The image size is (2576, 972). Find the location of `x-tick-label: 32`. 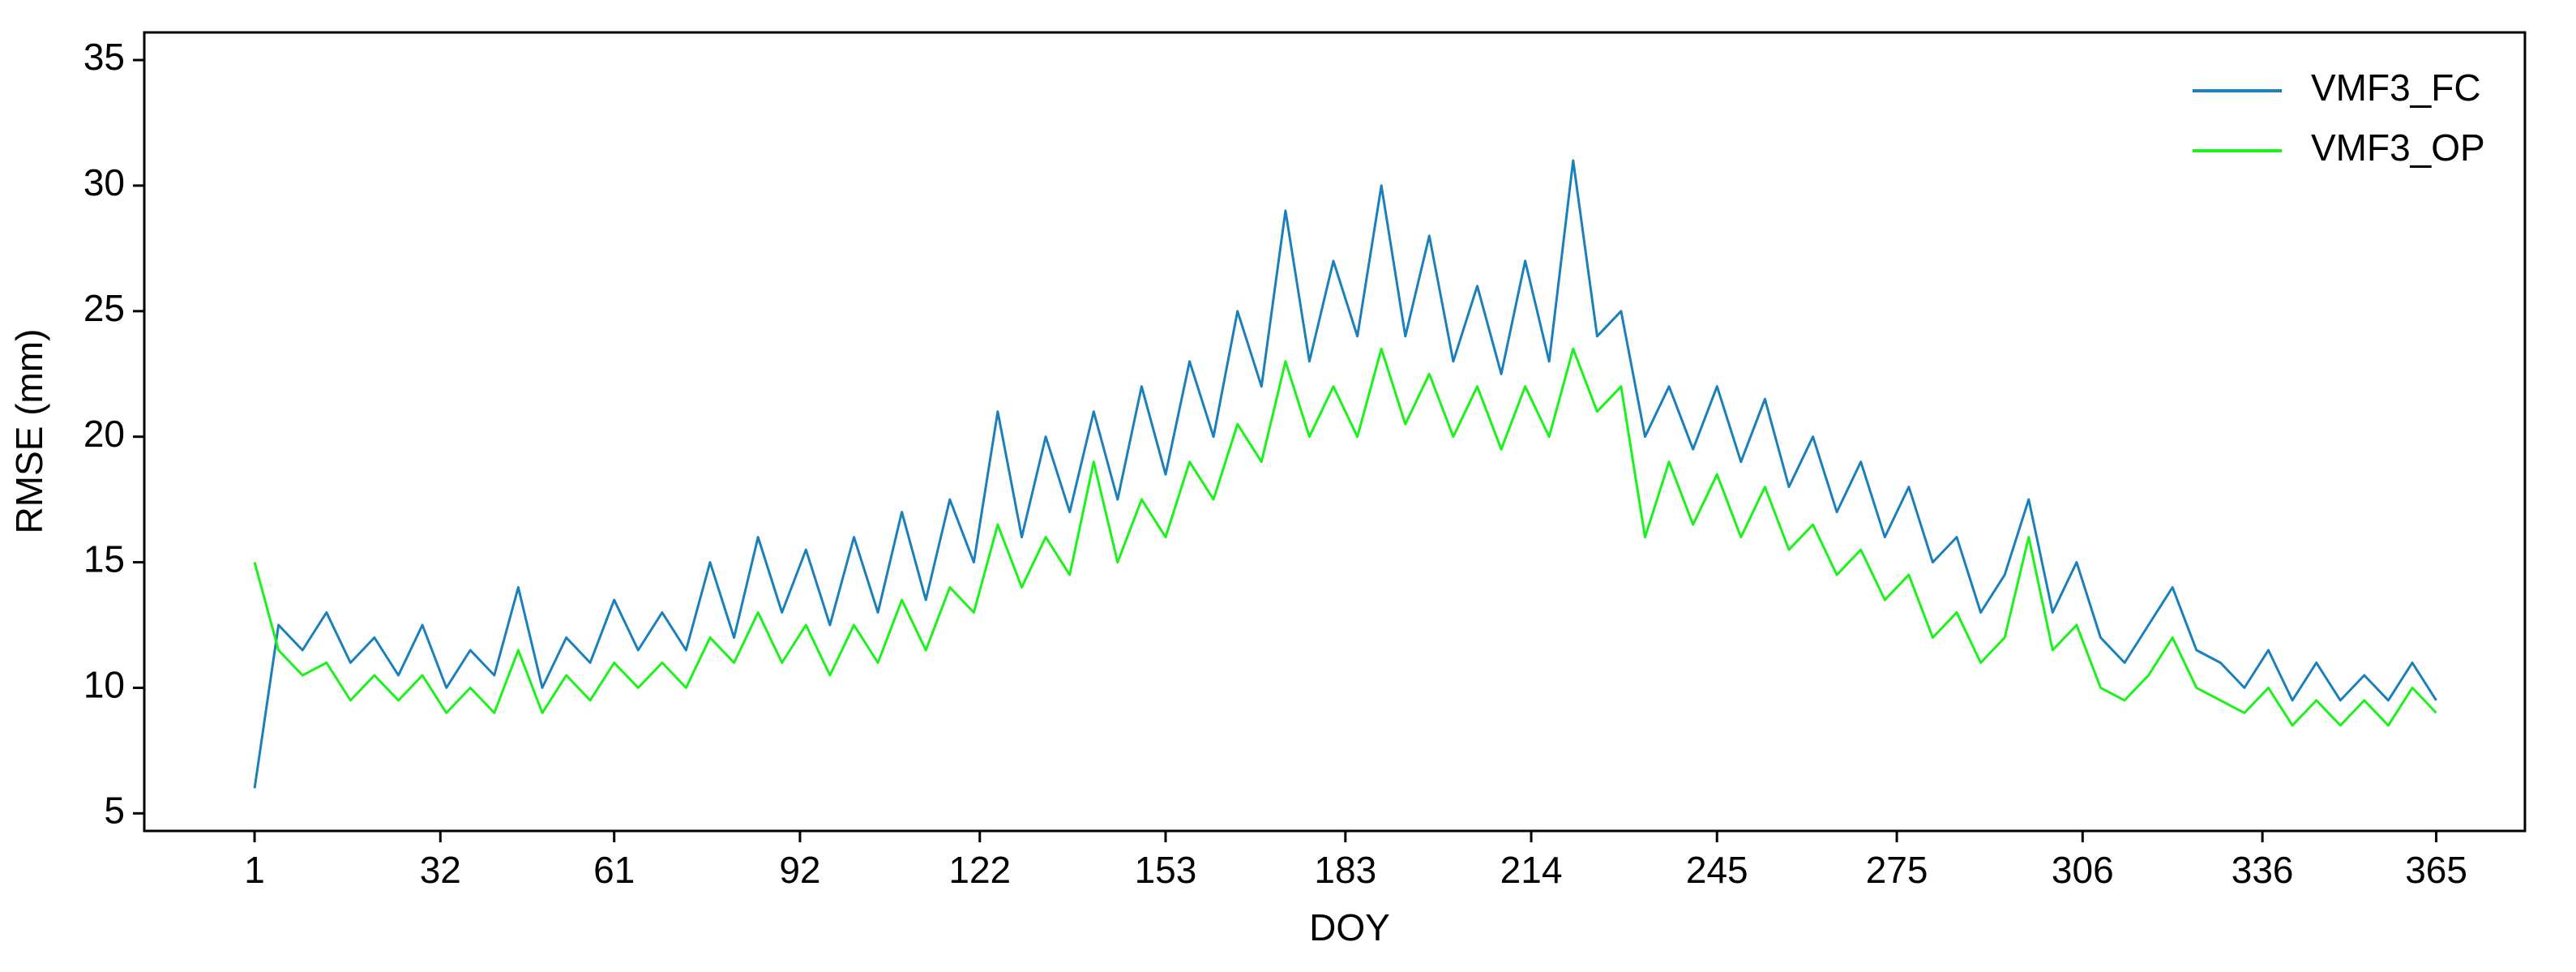

x-tick-label: 32 is located at coordinates (440, 870).